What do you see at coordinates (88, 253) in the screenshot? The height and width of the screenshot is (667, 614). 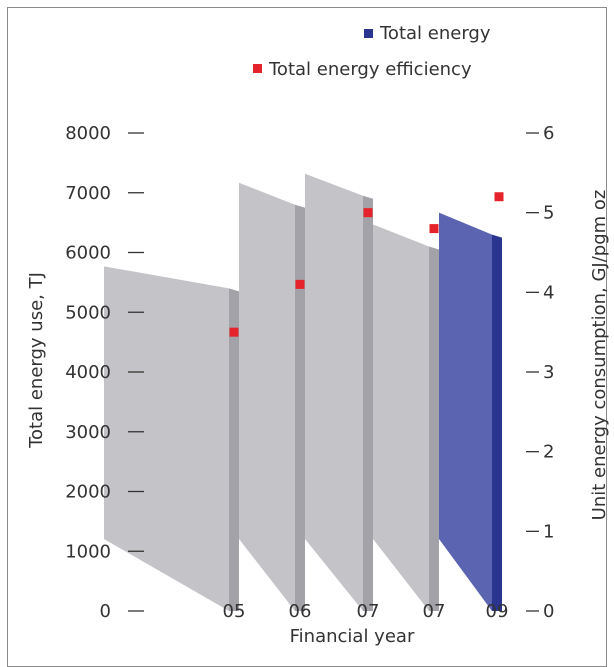 I see `left-tick-label: 6000` at bounding box center [88, 253].